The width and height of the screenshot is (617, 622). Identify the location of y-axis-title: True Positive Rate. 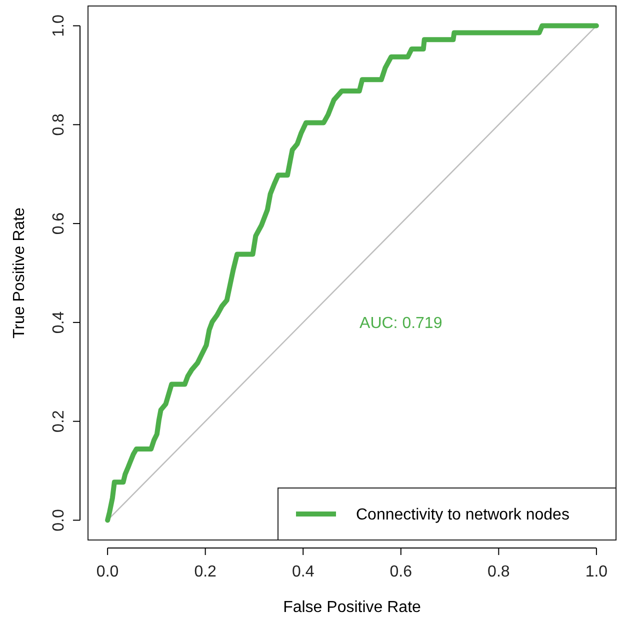
(19, 273).